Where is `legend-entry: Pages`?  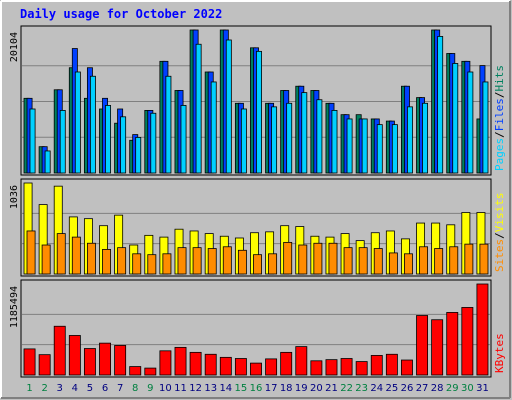
legend-entry: Pages is located at coordinates (499, 154).